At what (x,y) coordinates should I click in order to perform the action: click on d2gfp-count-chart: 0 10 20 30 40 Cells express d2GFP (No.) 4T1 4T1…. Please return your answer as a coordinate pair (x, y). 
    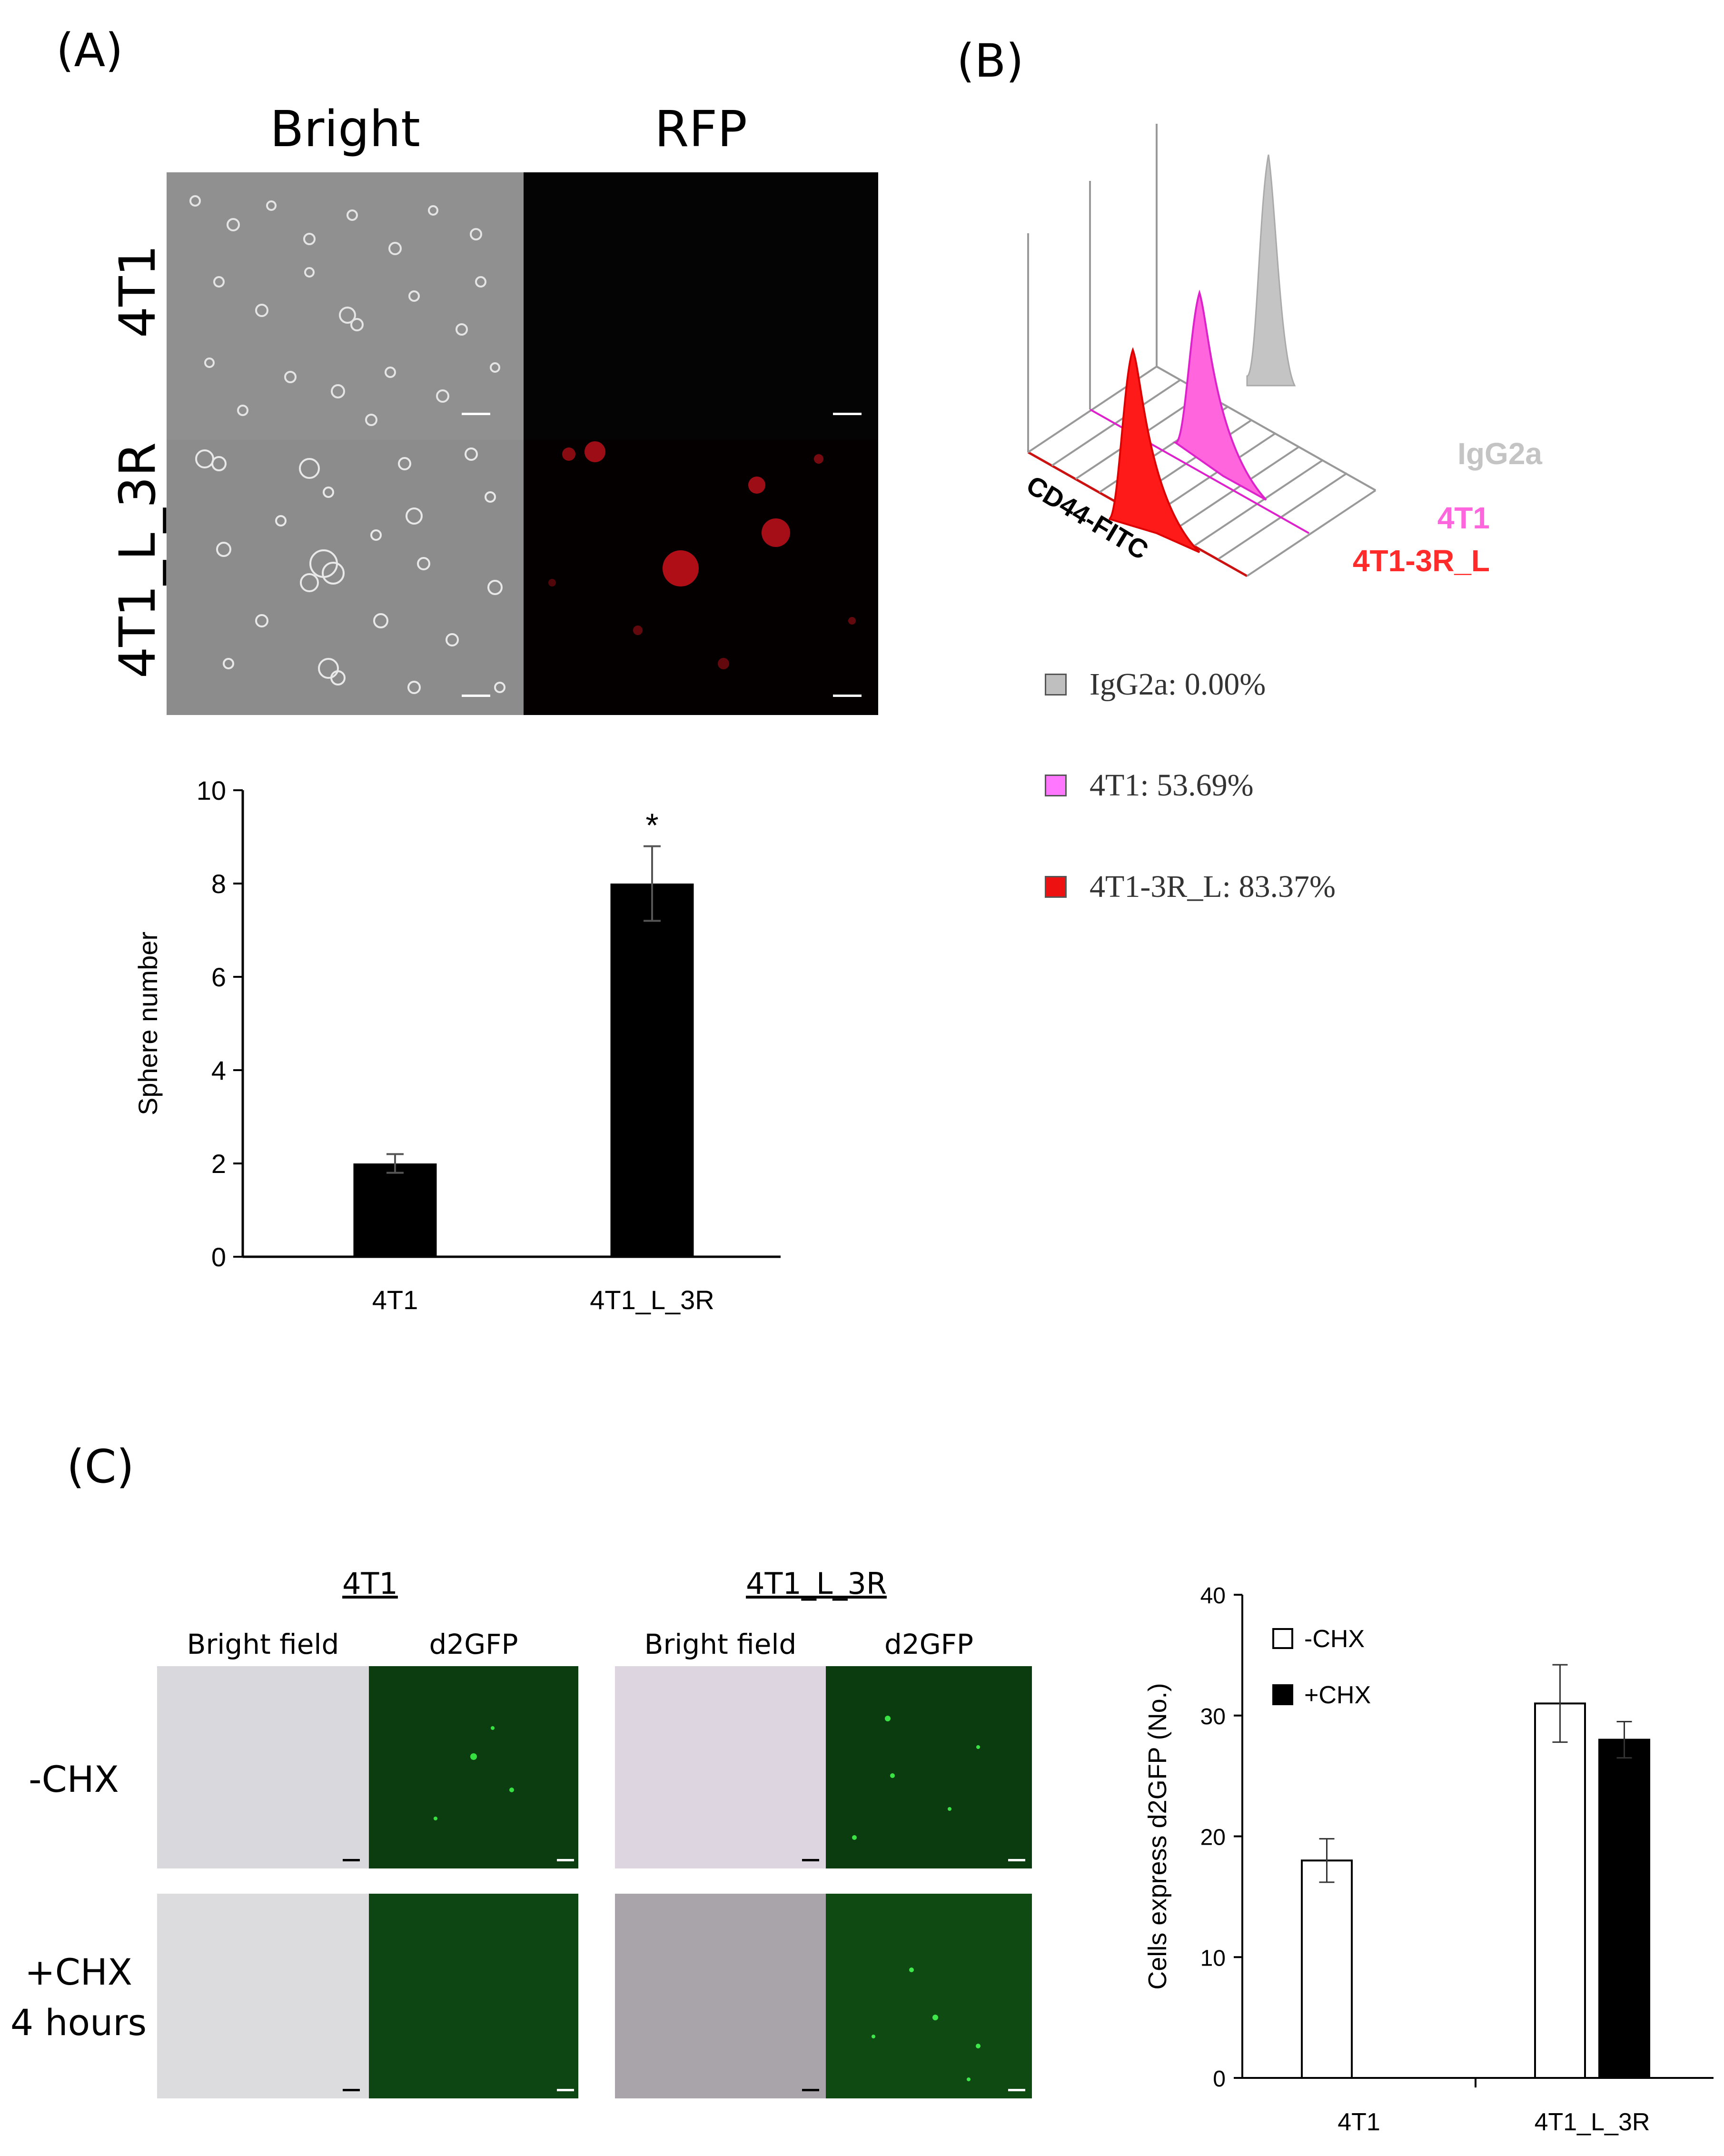
    Looking at the image, I should click on (1428, 1860).